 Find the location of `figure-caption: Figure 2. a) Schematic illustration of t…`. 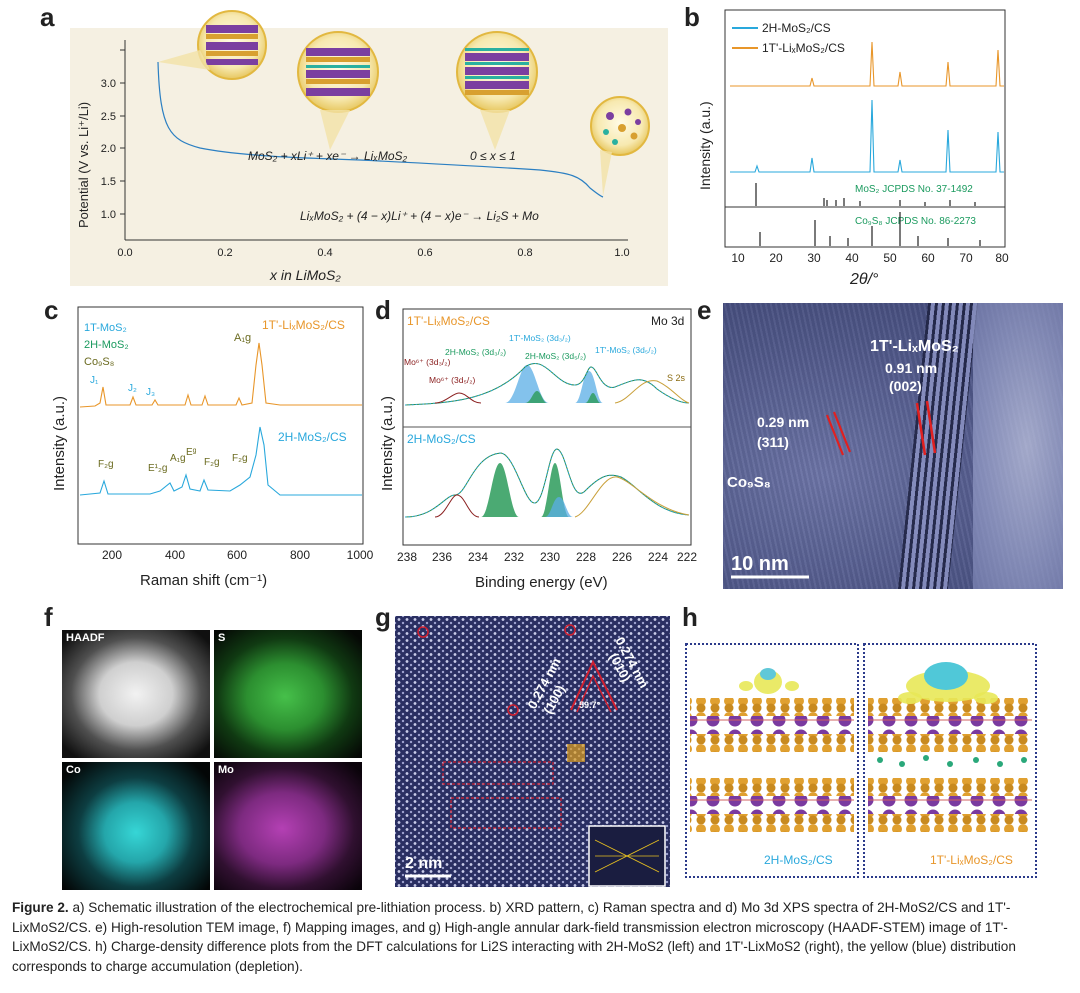

figure-caption: Figure 2. a) Schematic illustration of t… is located at coordinates (542, 937).